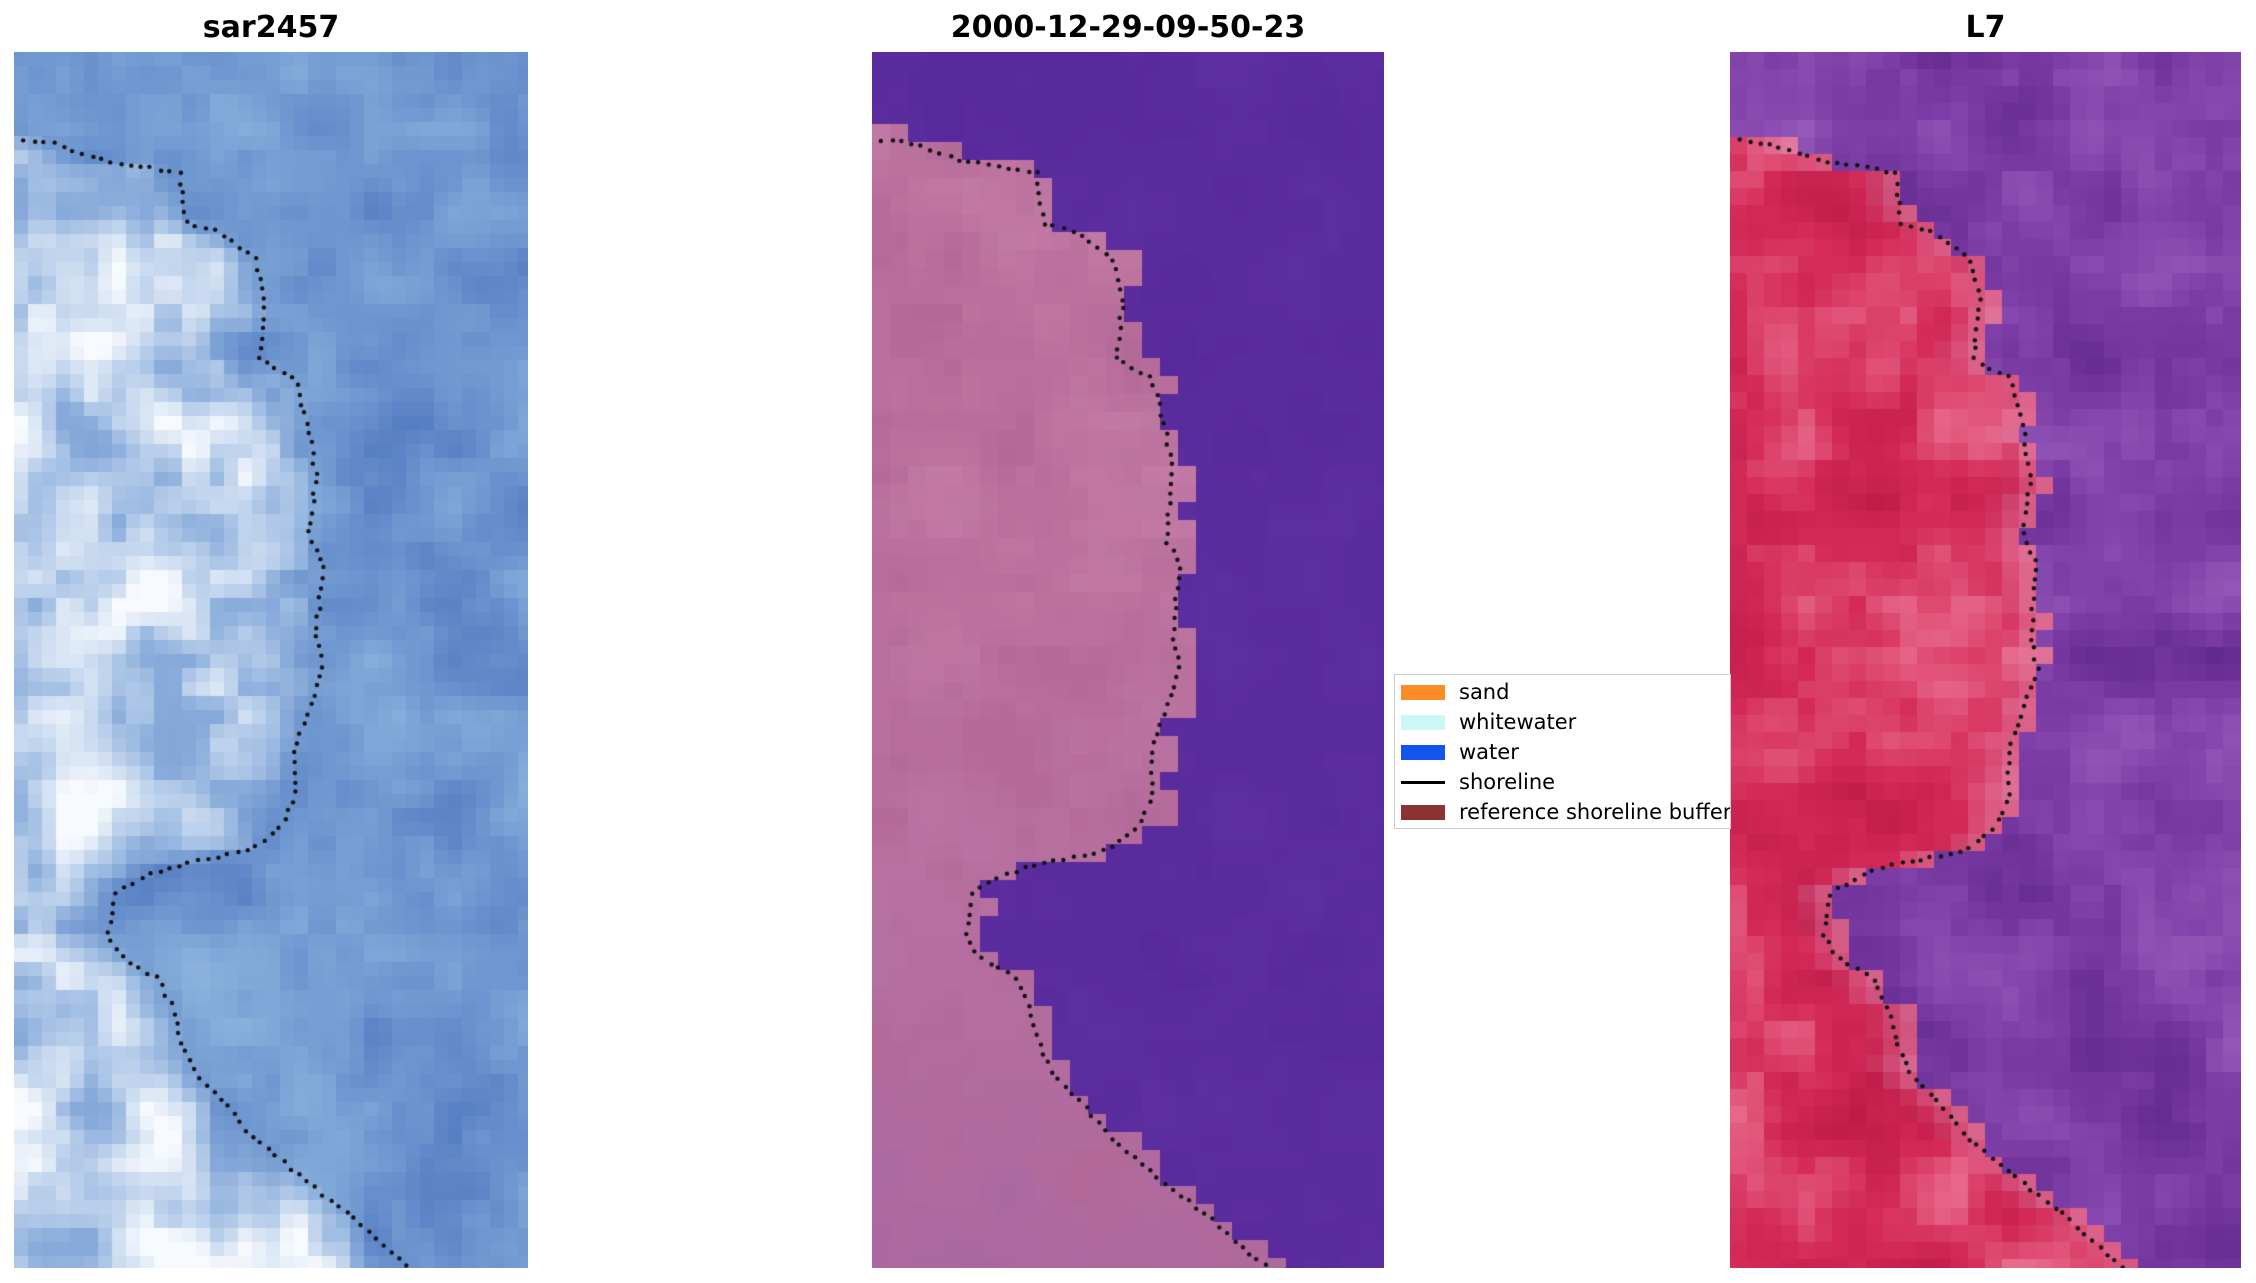  I want to click on legend-item-water: water, so click(1565, 752).